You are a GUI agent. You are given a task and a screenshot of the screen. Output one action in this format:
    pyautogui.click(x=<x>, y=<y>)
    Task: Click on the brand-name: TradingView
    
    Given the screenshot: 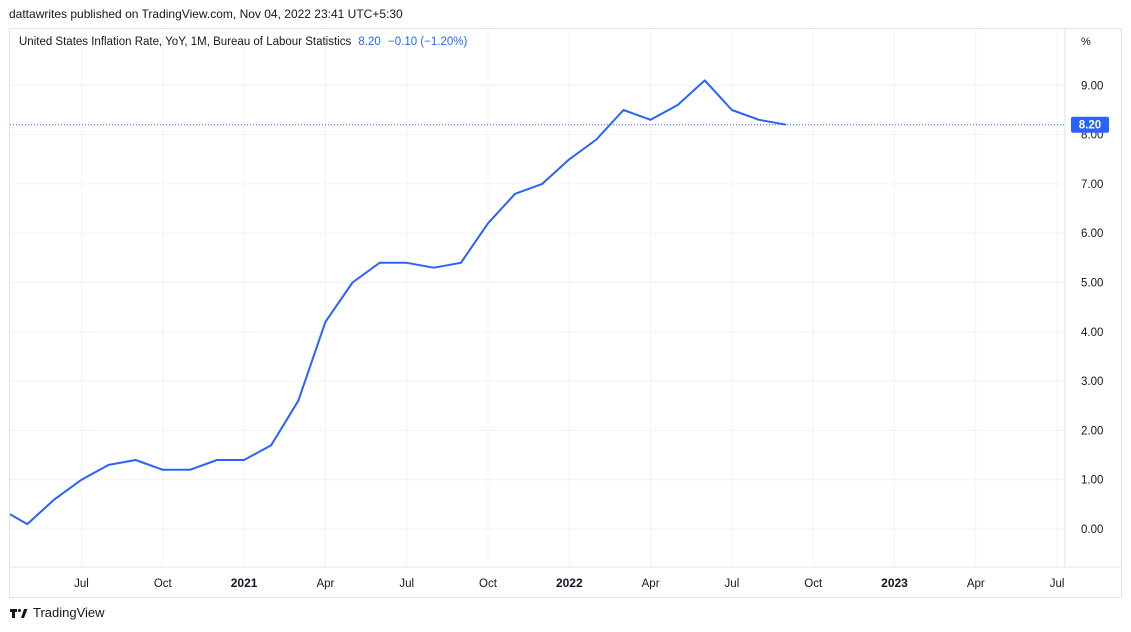 What is the action you would take?
    pyautogui.click(x=69, y=612)
    